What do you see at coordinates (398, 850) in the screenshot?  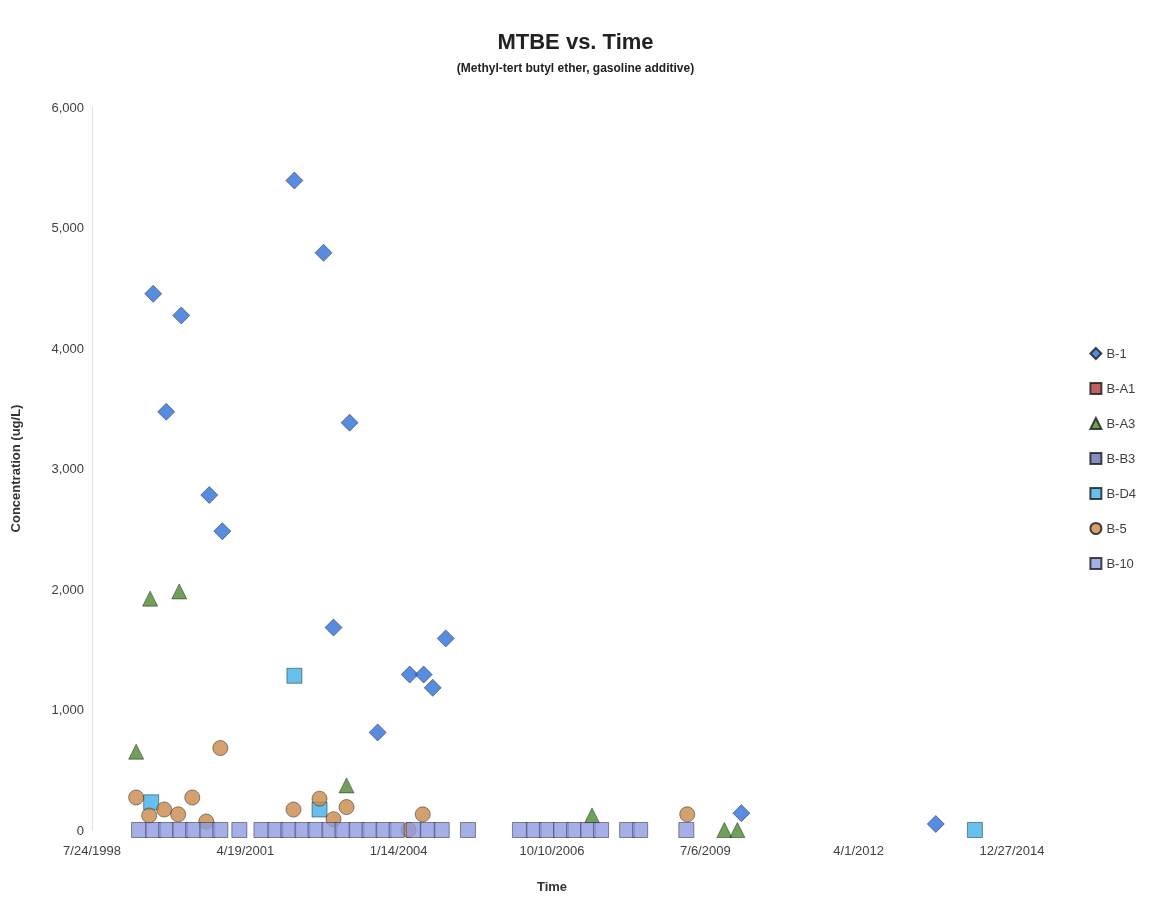 I see `x-tick-label: 1/14/2004` at bounding box center [398, 850].